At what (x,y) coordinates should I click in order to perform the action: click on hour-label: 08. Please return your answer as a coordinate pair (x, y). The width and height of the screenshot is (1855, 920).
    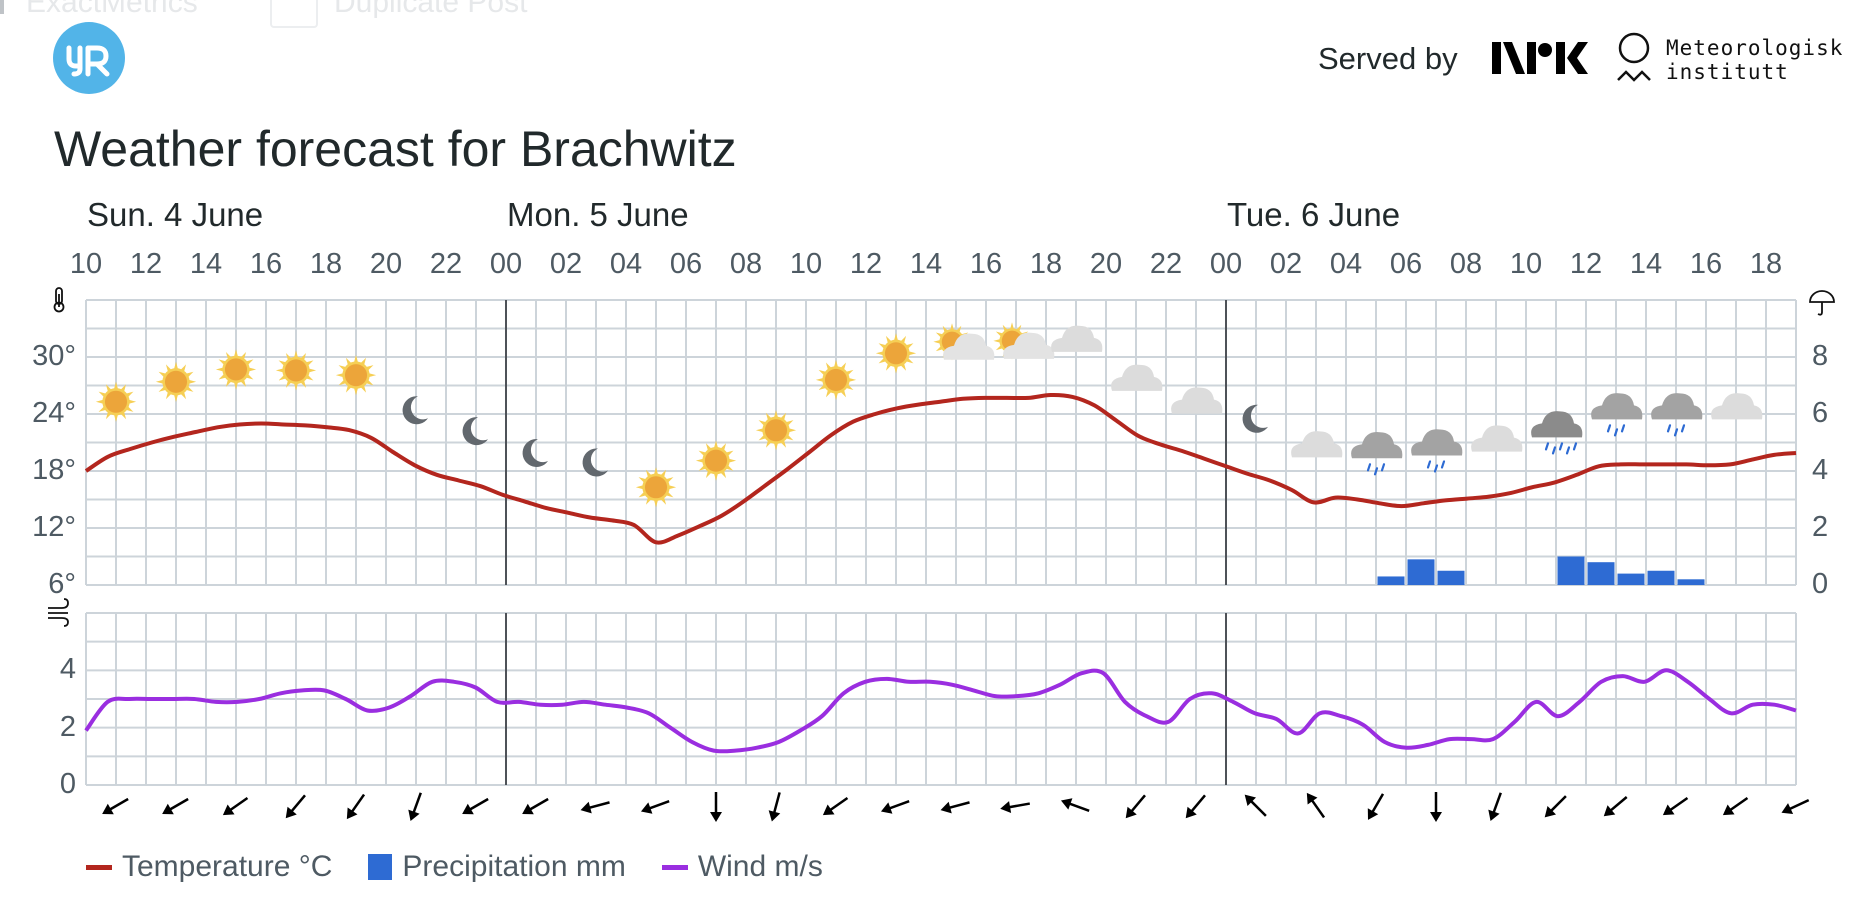
    Looking at the image, I should click on (1466, 264).